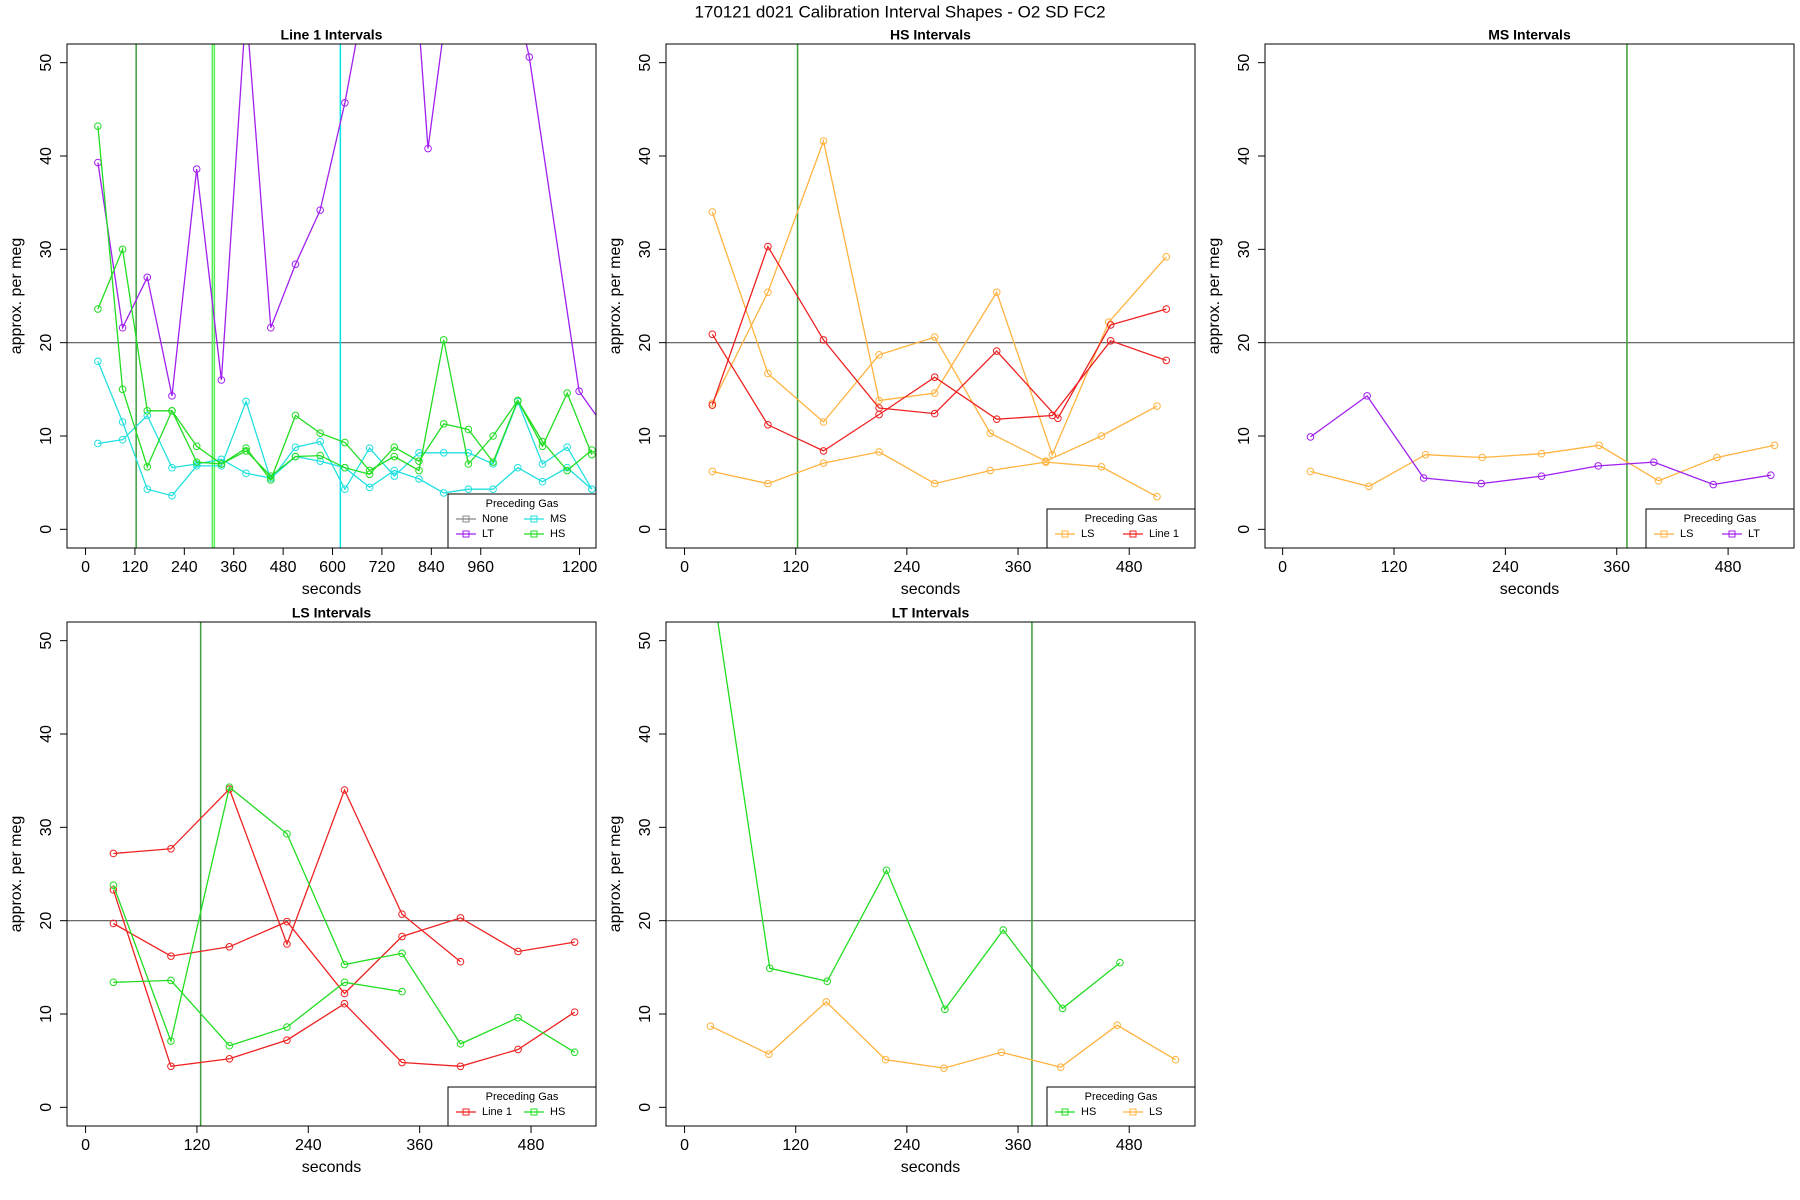 The image size is (1800, 1200). Describe the element at coordinates (184, 567) in the screenshot. I see `x-tick-label: 240` at that location.